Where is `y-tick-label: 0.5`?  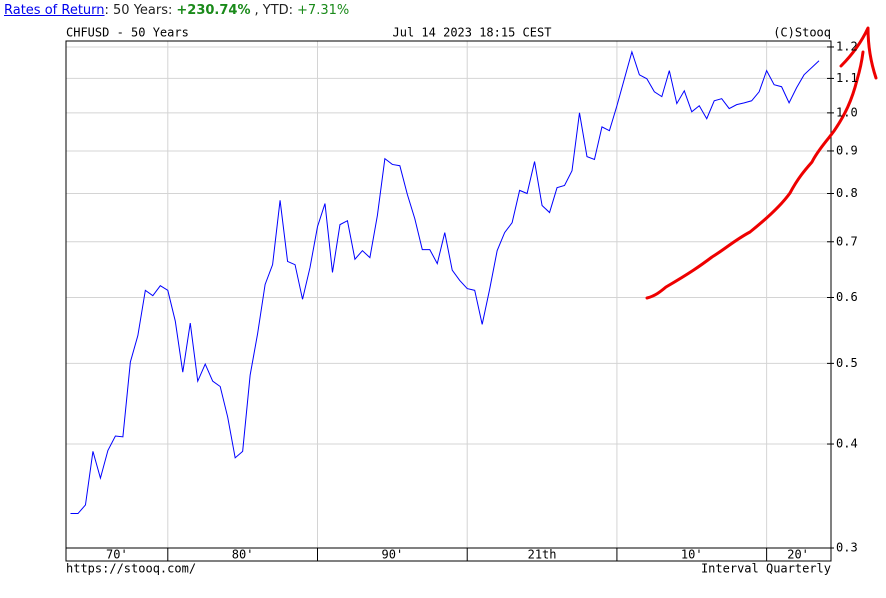
y-tick-label: 0.5 is located at coordinates (847, 363).